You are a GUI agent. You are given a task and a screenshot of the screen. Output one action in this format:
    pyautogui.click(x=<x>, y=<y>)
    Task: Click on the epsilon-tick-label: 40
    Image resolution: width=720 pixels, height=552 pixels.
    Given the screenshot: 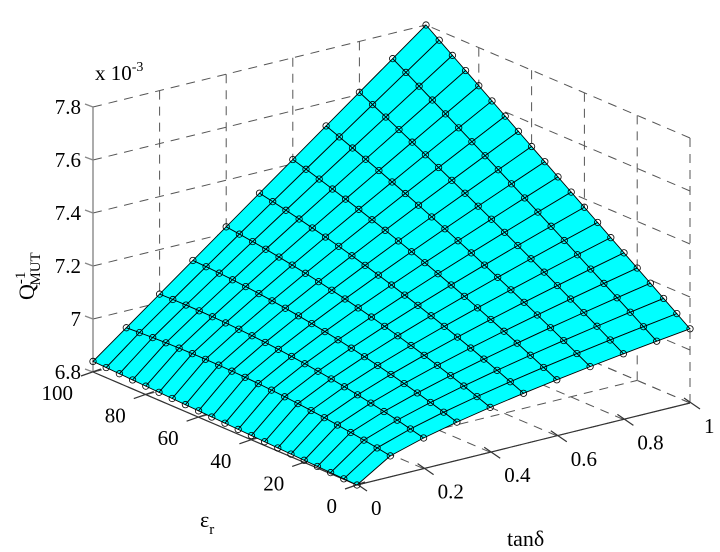 What is the action you would take?
    pyautogui.click(x=220, y=461)
    